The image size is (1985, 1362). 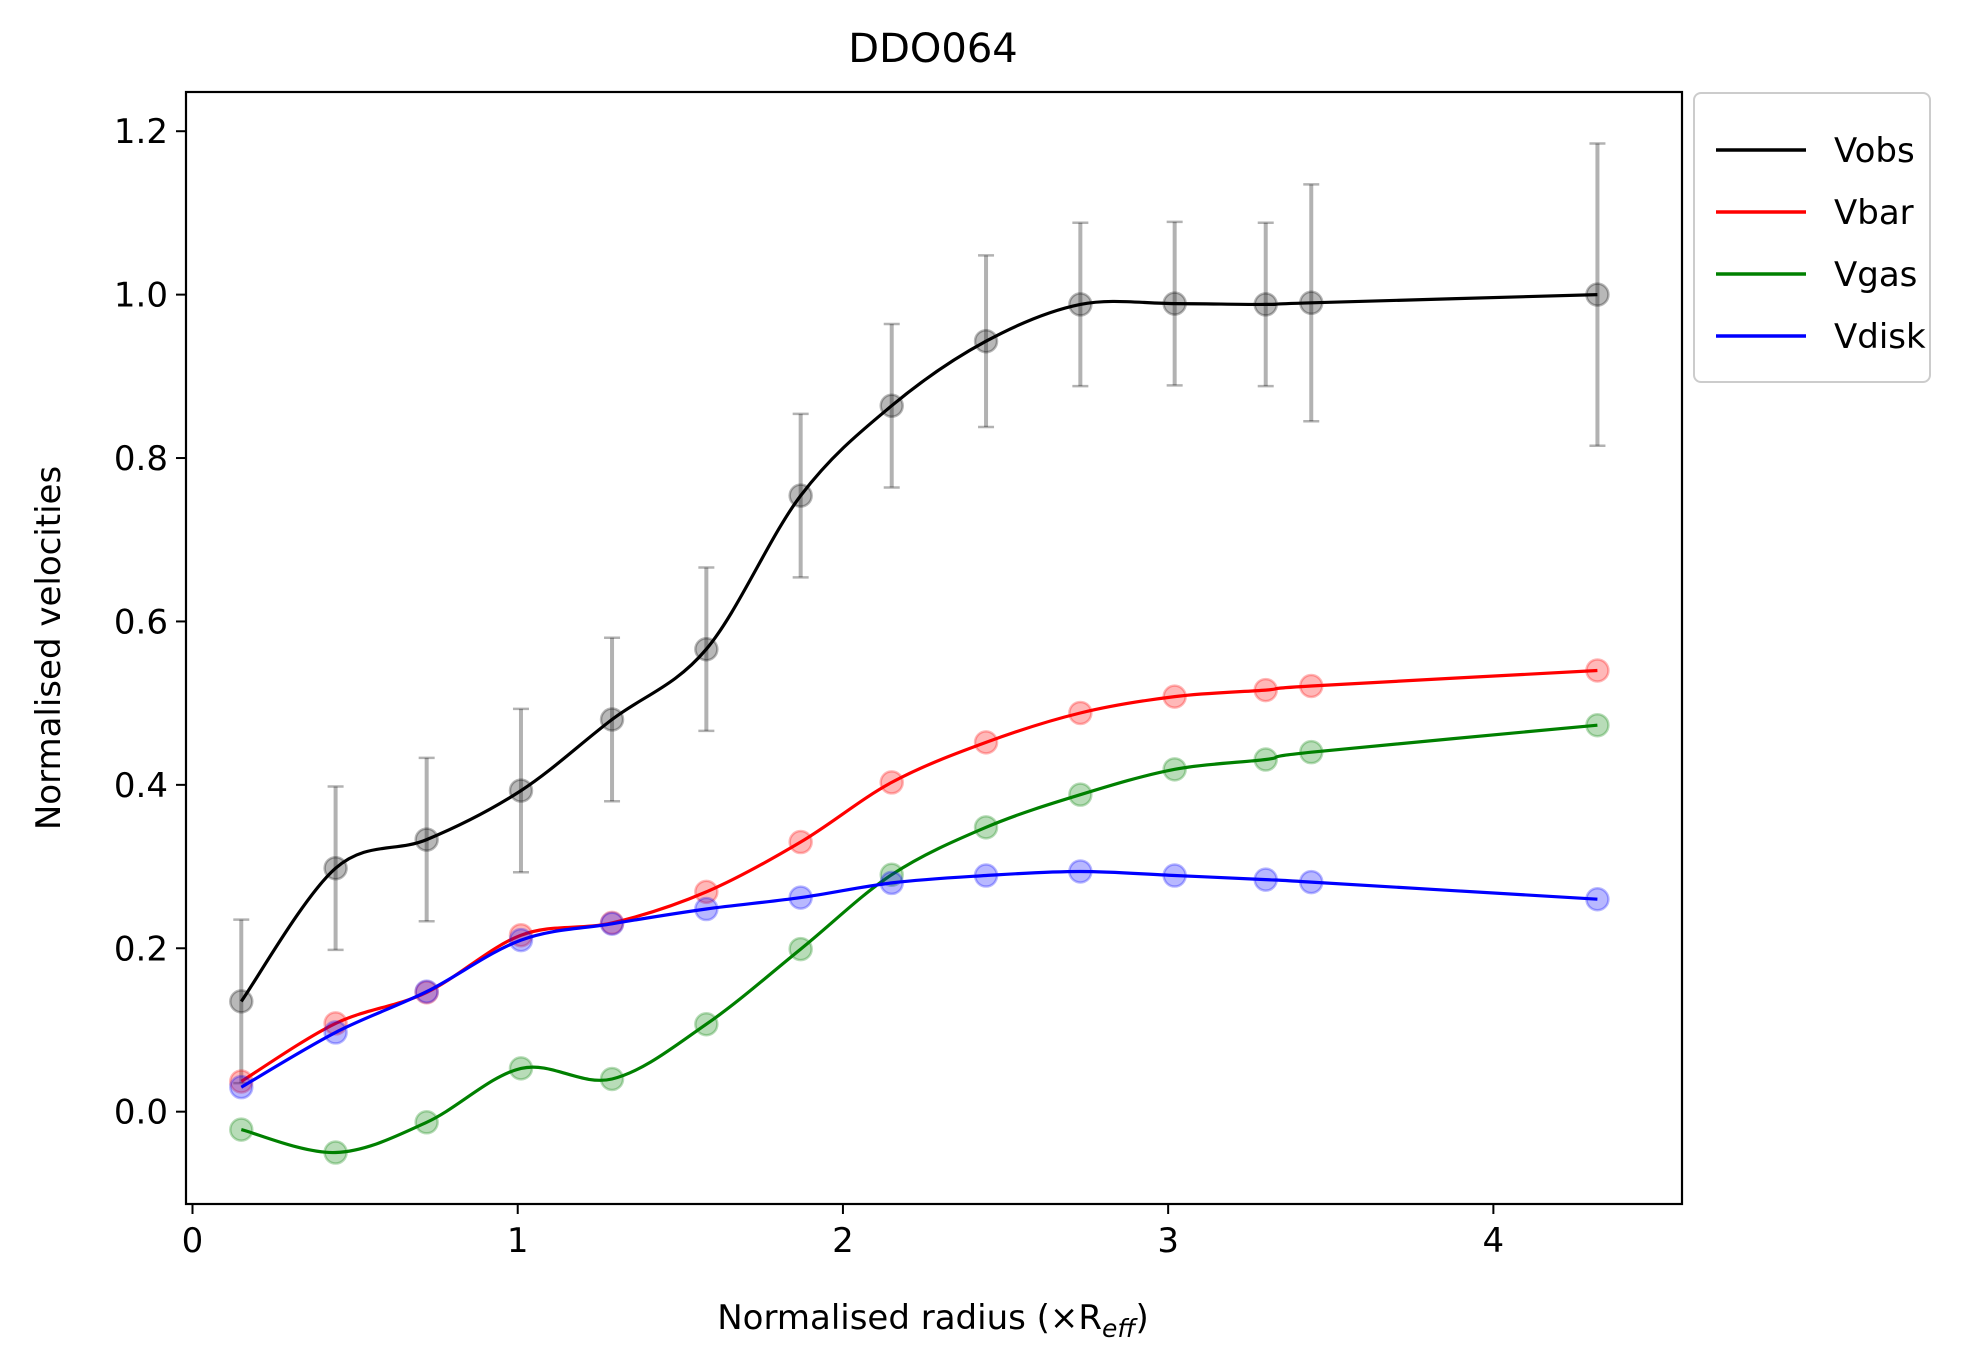 I want to click on y-tick-label: 0.4, so click(x=141, y=786).